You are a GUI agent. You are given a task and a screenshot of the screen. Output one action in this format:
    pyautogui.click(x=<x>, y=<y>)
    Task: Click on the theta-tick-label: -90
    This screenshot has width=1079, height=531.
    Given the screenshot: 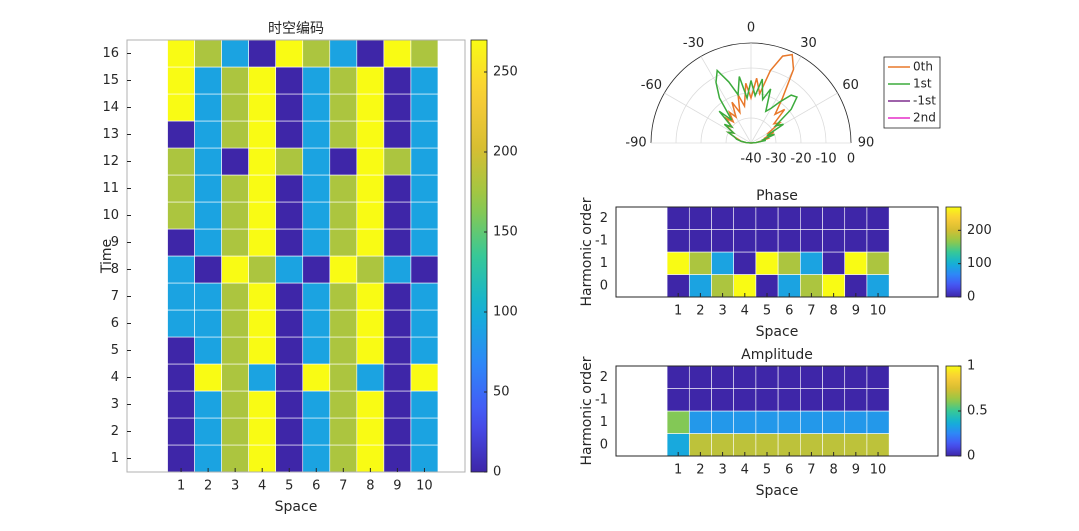 What is the action you would take?
    pyautogui.click(x=635, y=143)
    